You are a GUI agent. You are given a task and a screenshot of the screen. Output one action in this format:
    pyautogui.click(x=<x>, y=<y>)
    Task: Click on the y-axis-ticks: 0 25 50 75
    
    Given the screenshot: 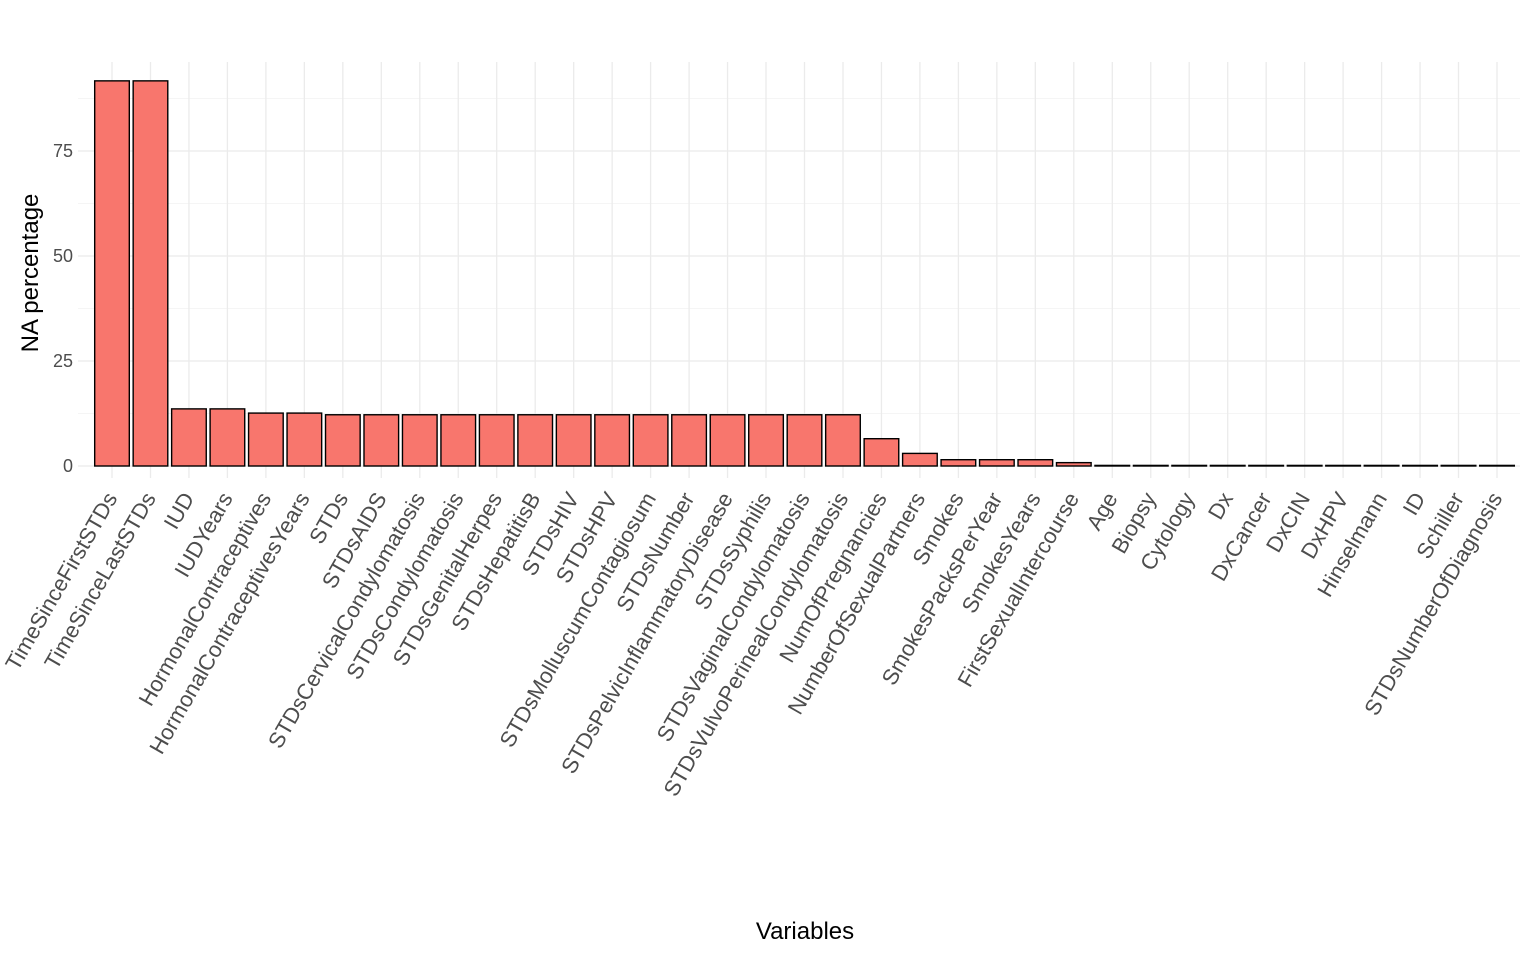 What is the action you would take?
    pyautogui.click(x=63, y=308)
    